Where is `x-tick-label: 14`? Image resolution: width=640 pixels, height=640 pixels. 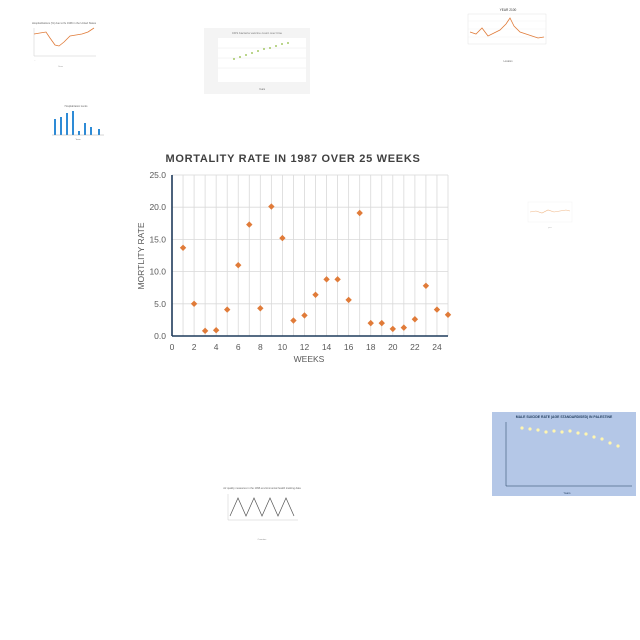
x-tick-label: 14 is located at coordinates (327, 347).